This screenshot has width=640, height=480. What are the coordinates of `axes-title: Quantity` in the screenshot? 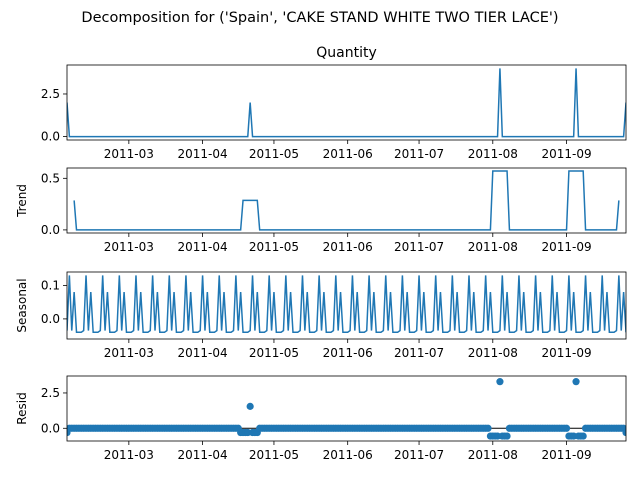 It's located at (346, 53).